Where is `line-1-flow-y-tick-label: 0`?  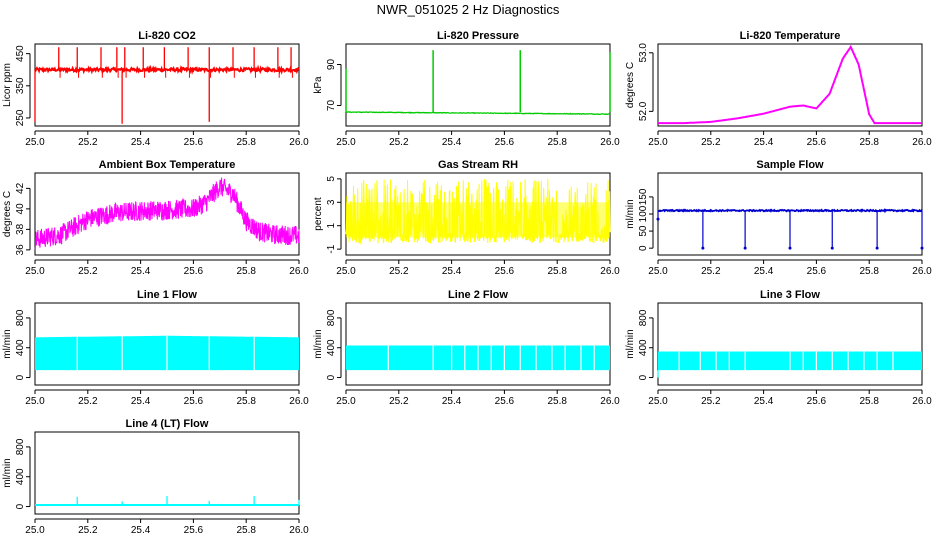
line-1-flow-y-tick-label: 0 is located at coordinates (20, 377).